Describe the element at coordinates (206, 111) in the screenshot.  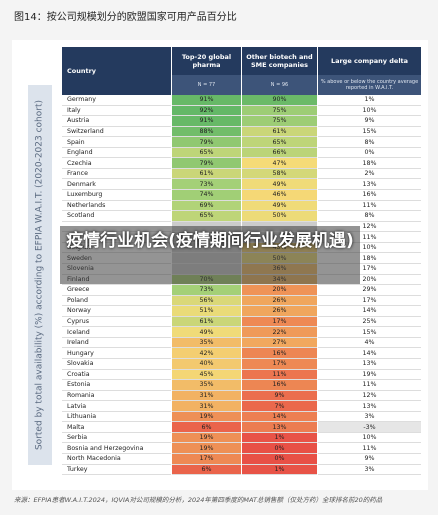
I see `value-cell: 92%` at that location.